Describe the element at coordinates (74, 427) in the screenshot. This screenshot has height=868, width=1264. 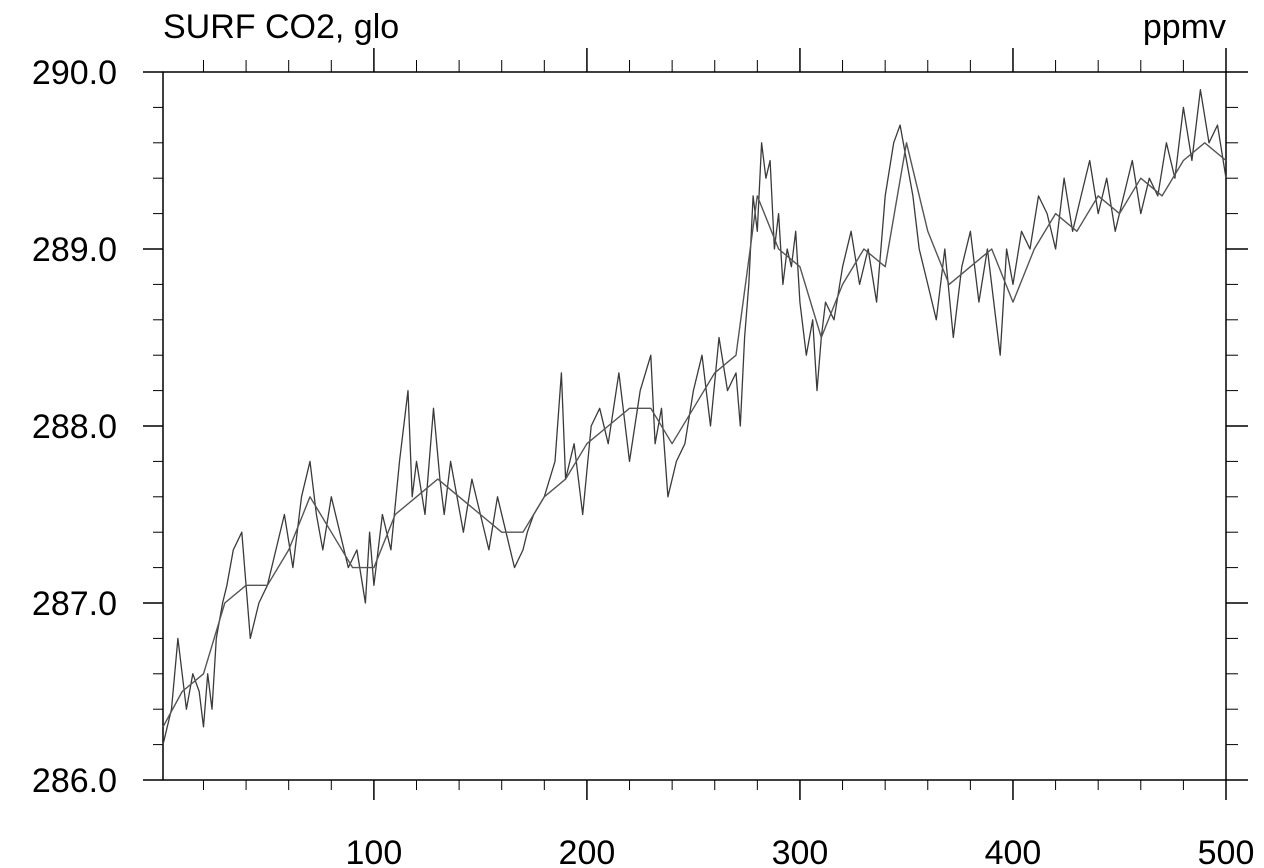
I see `y-tick-label: 288.0` at that location.